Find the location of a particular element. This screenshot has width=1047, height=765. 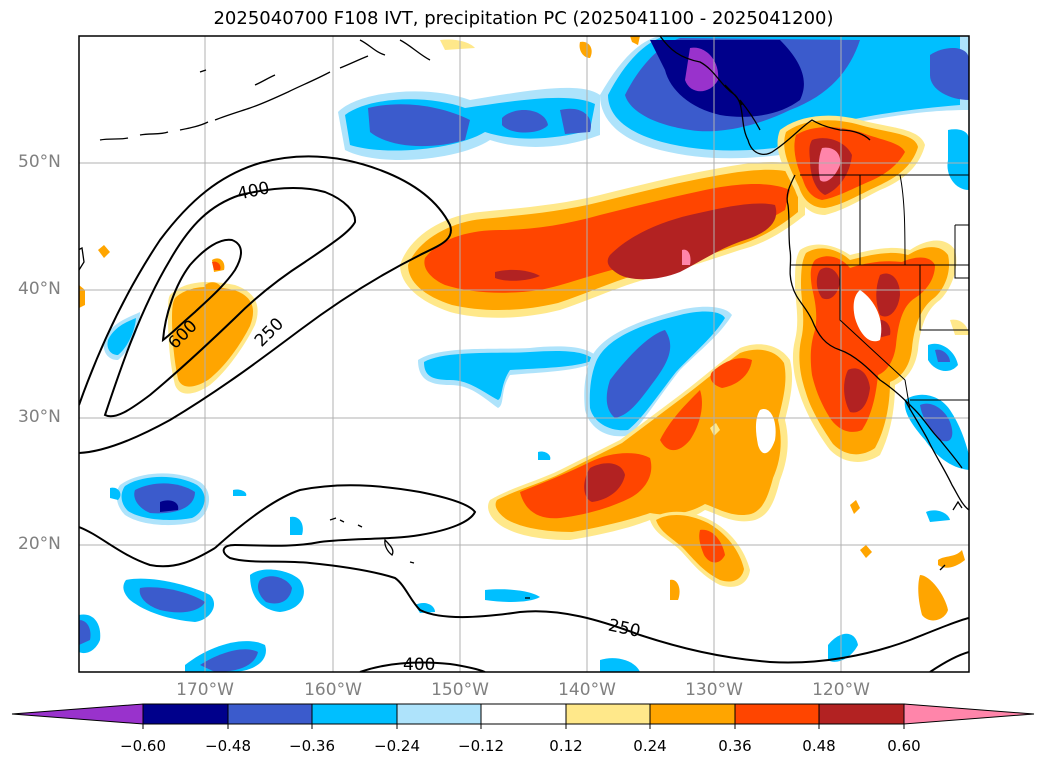

contour-label-400-south: 400 is located at coordinates (419, 665).